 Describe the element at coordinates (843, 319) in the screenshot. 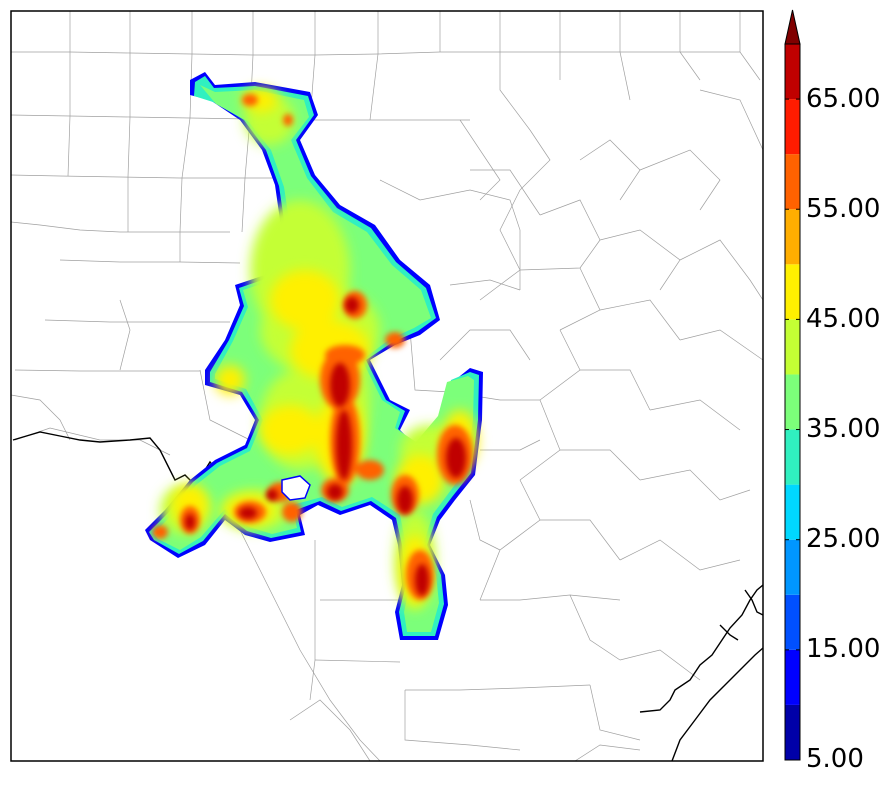

I see `colorbar-tick-label-45: 45.00` at that location.